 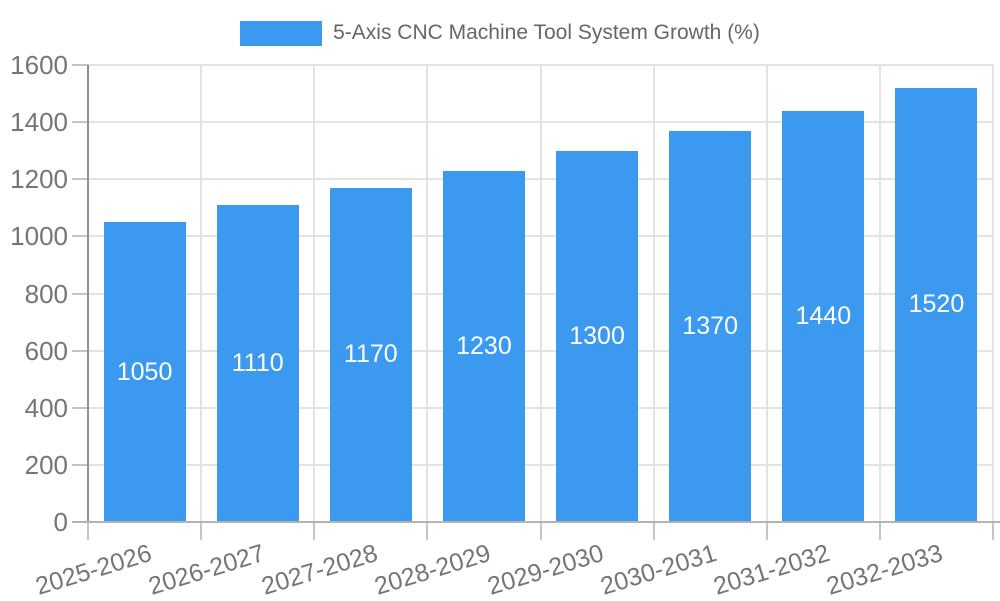 What do you see at coordinates (46, 350) in the screenshot?
I see `y-tick-label: 600` at bounding box center [46, 350].